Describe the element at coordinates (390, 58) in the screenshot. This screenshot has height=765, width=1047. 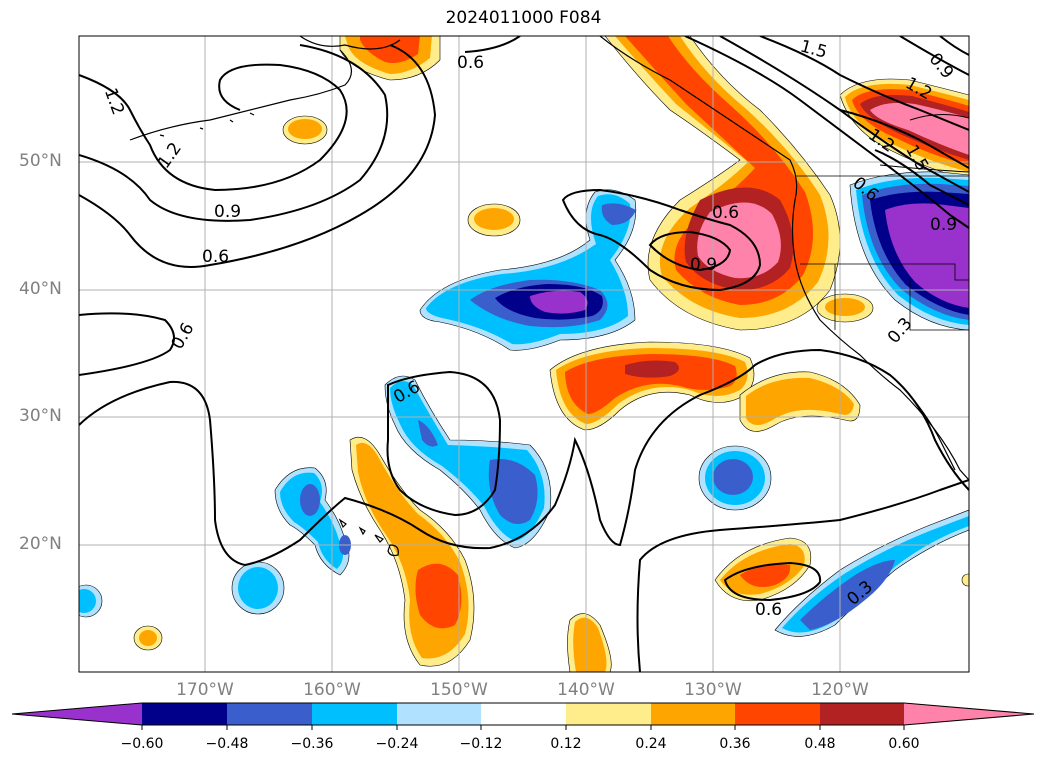
I see `anomaly-region-gulf-alaska` at that location.